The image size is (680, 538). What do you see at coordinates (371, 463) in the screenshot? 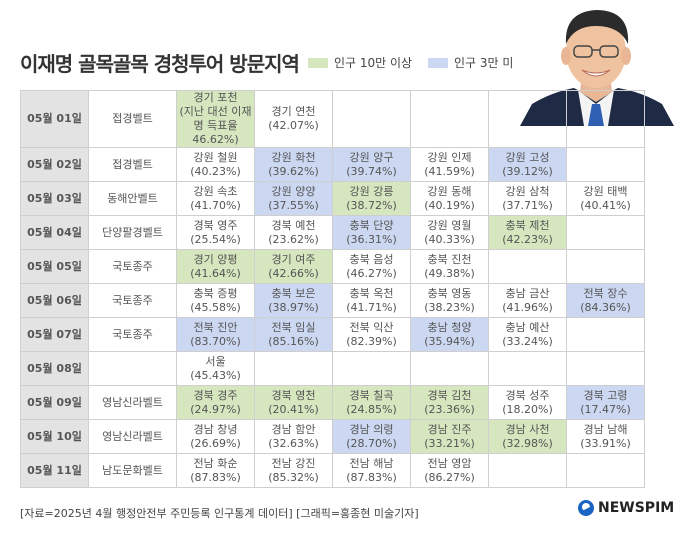
I see `region-name: 전남 해남` at bounding box center [371, 463].